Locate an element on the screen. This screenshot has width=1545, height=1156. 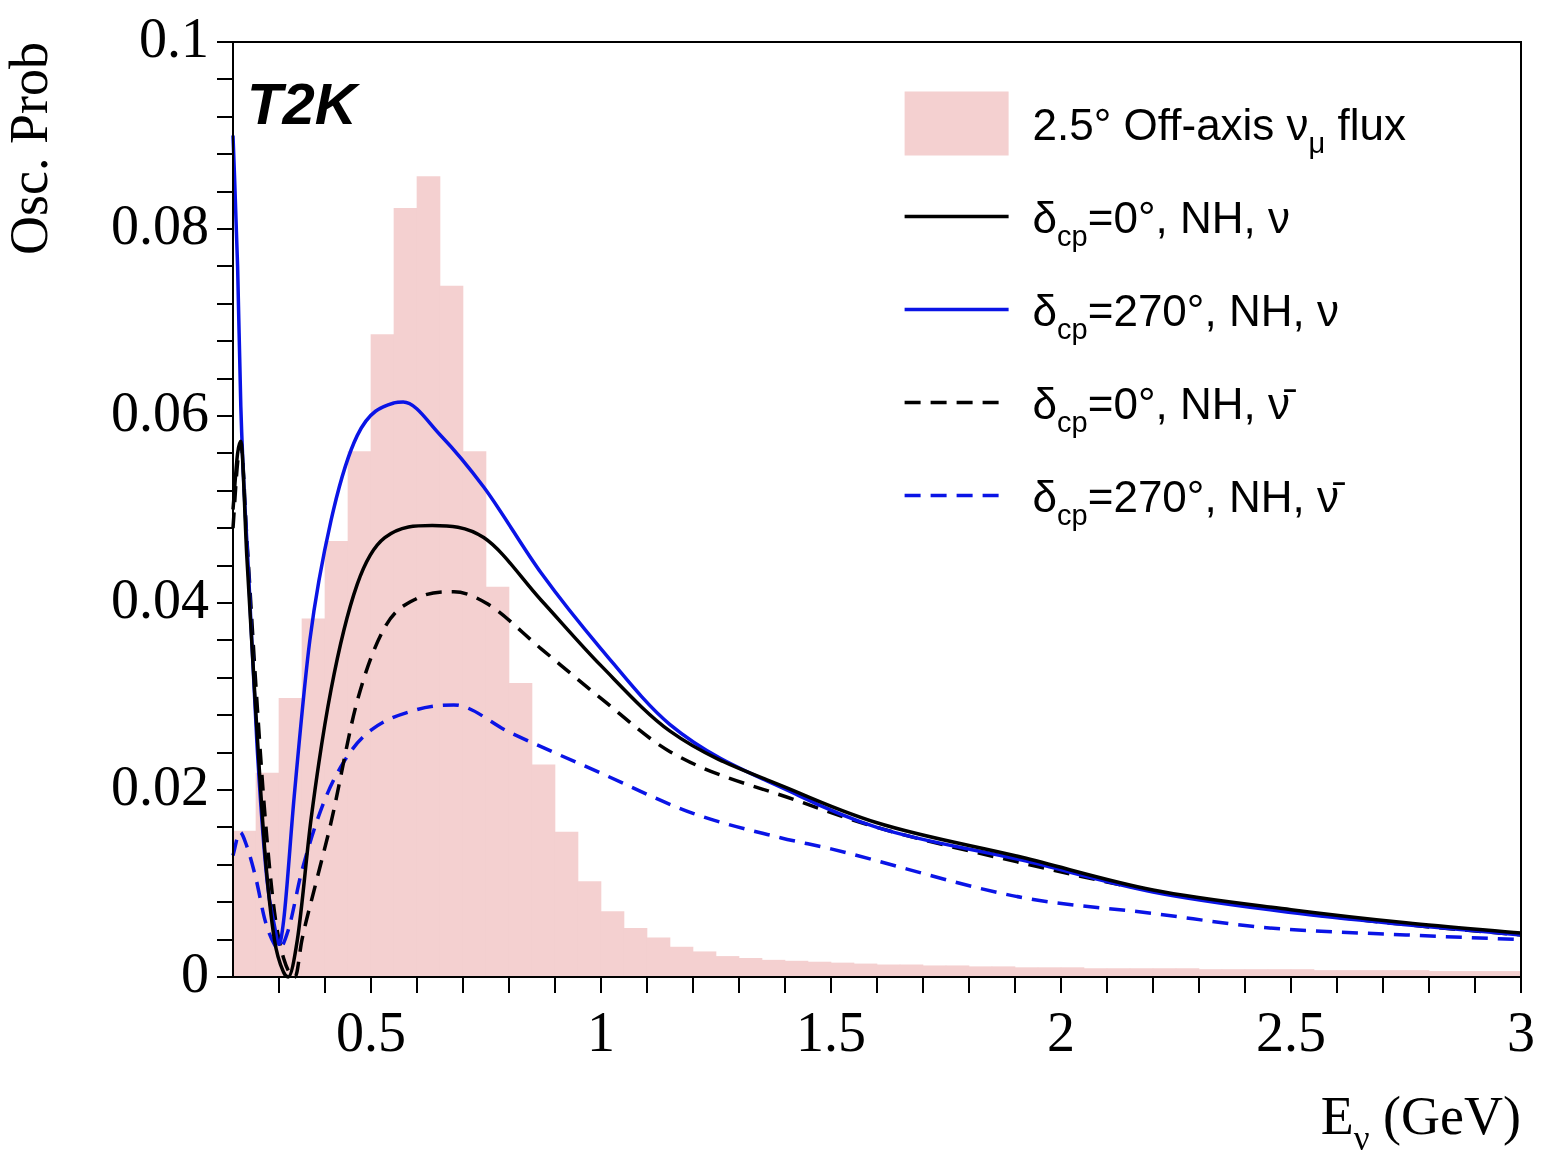
x-tick-label: 0.5 is located at coordinates (371, 1032).